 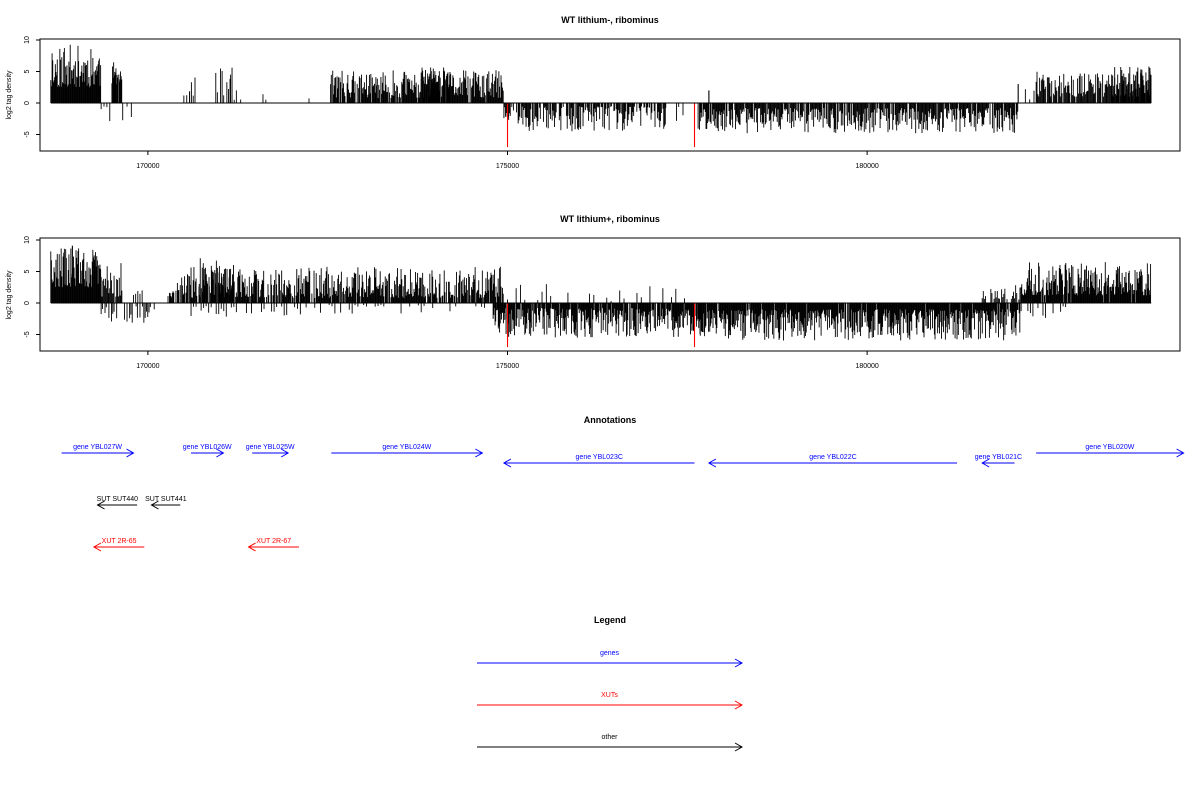 What do you see at coordinates (610, 219) in the screenshot?
I see `panel-2-title: WT lithium+, ribominus` at bounding box center [610, 219].